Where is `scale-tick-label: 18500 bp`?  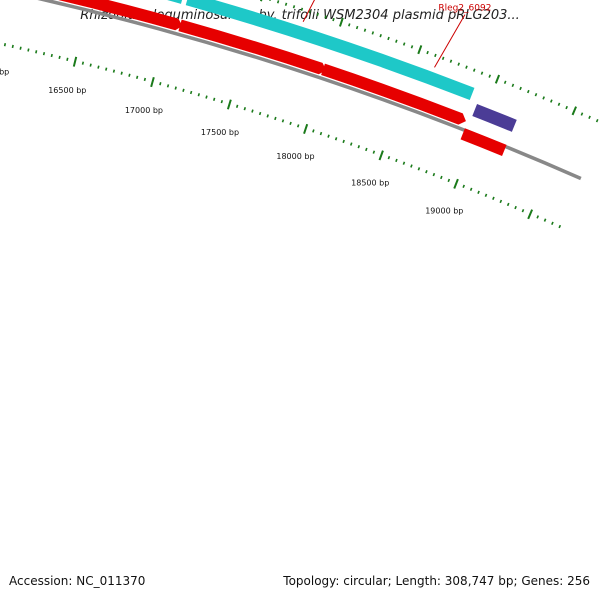
scale-tick-label: 18500 bp is located at coordinates (370, 182).